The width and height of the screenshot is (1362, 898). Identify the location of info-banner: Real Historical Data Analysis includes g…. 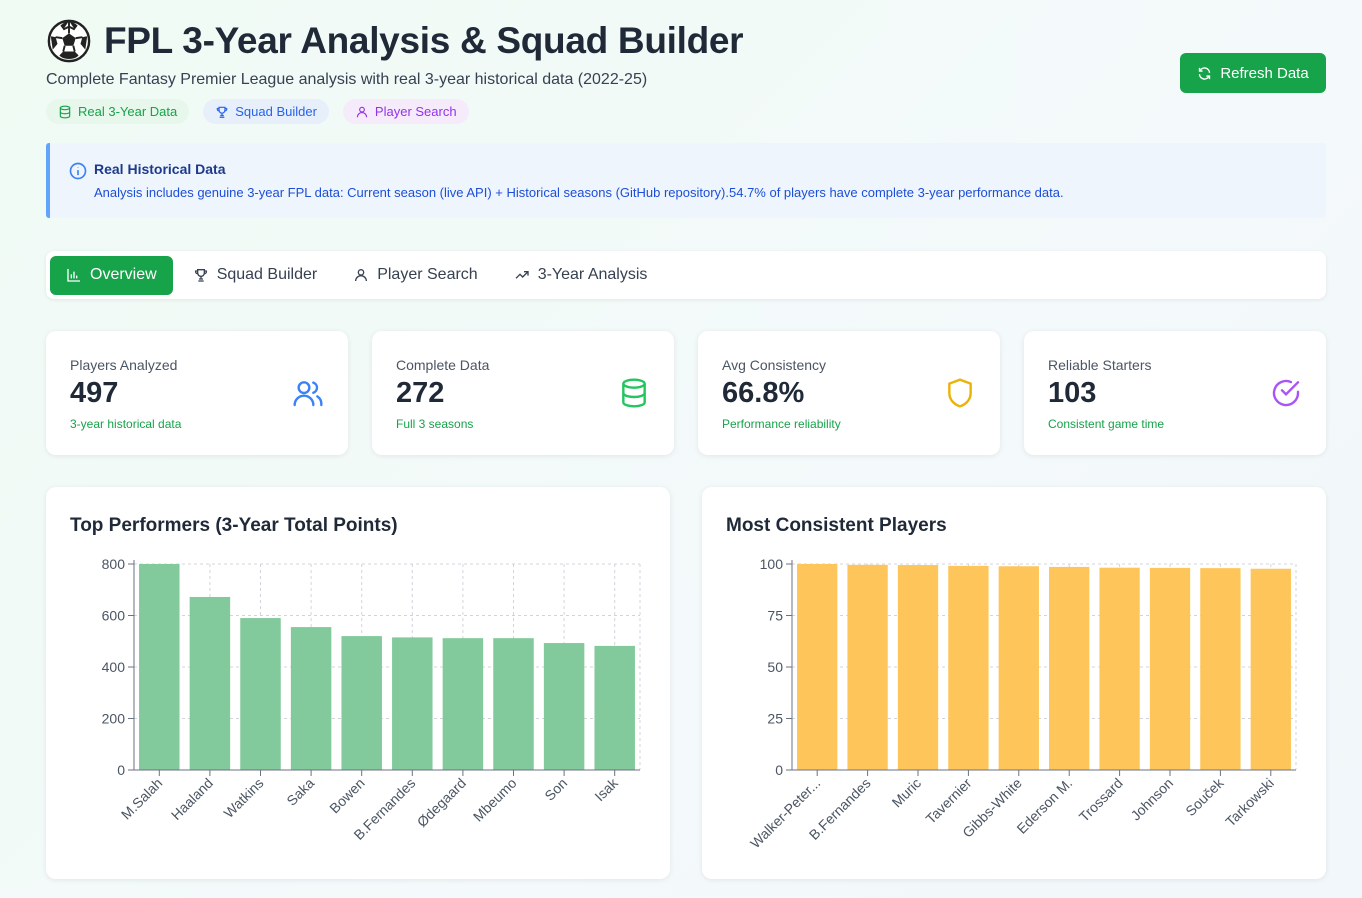
(686, 180).